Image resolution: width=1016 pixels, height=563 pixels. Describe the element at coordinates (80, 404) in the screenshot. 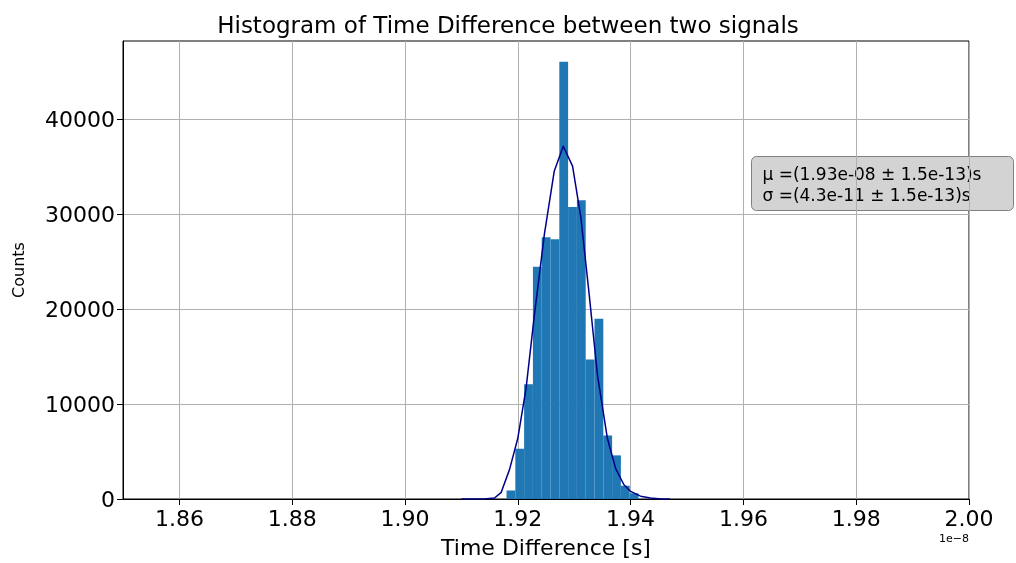

I see `y-tick-label: 10000` at that location.